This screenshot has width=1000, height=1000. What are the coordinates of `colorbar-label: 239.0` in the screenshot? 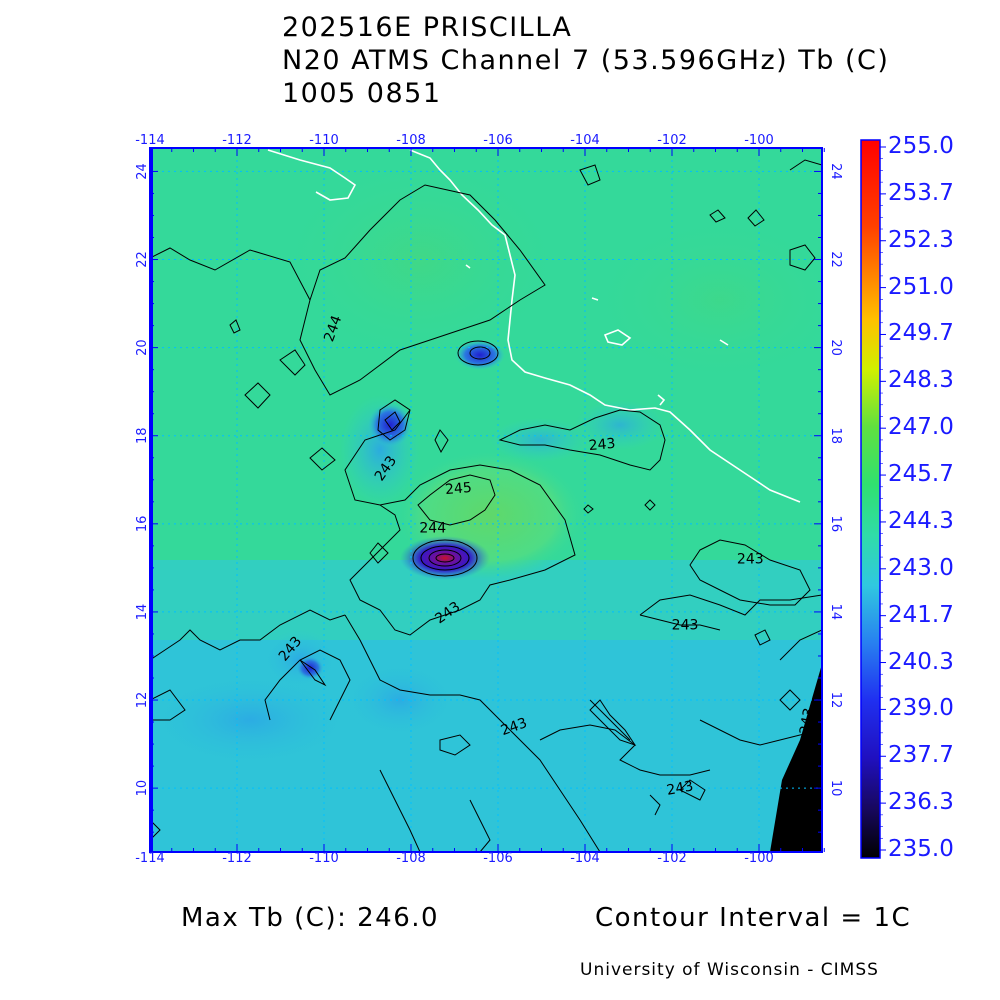 It's located at (921, 708).